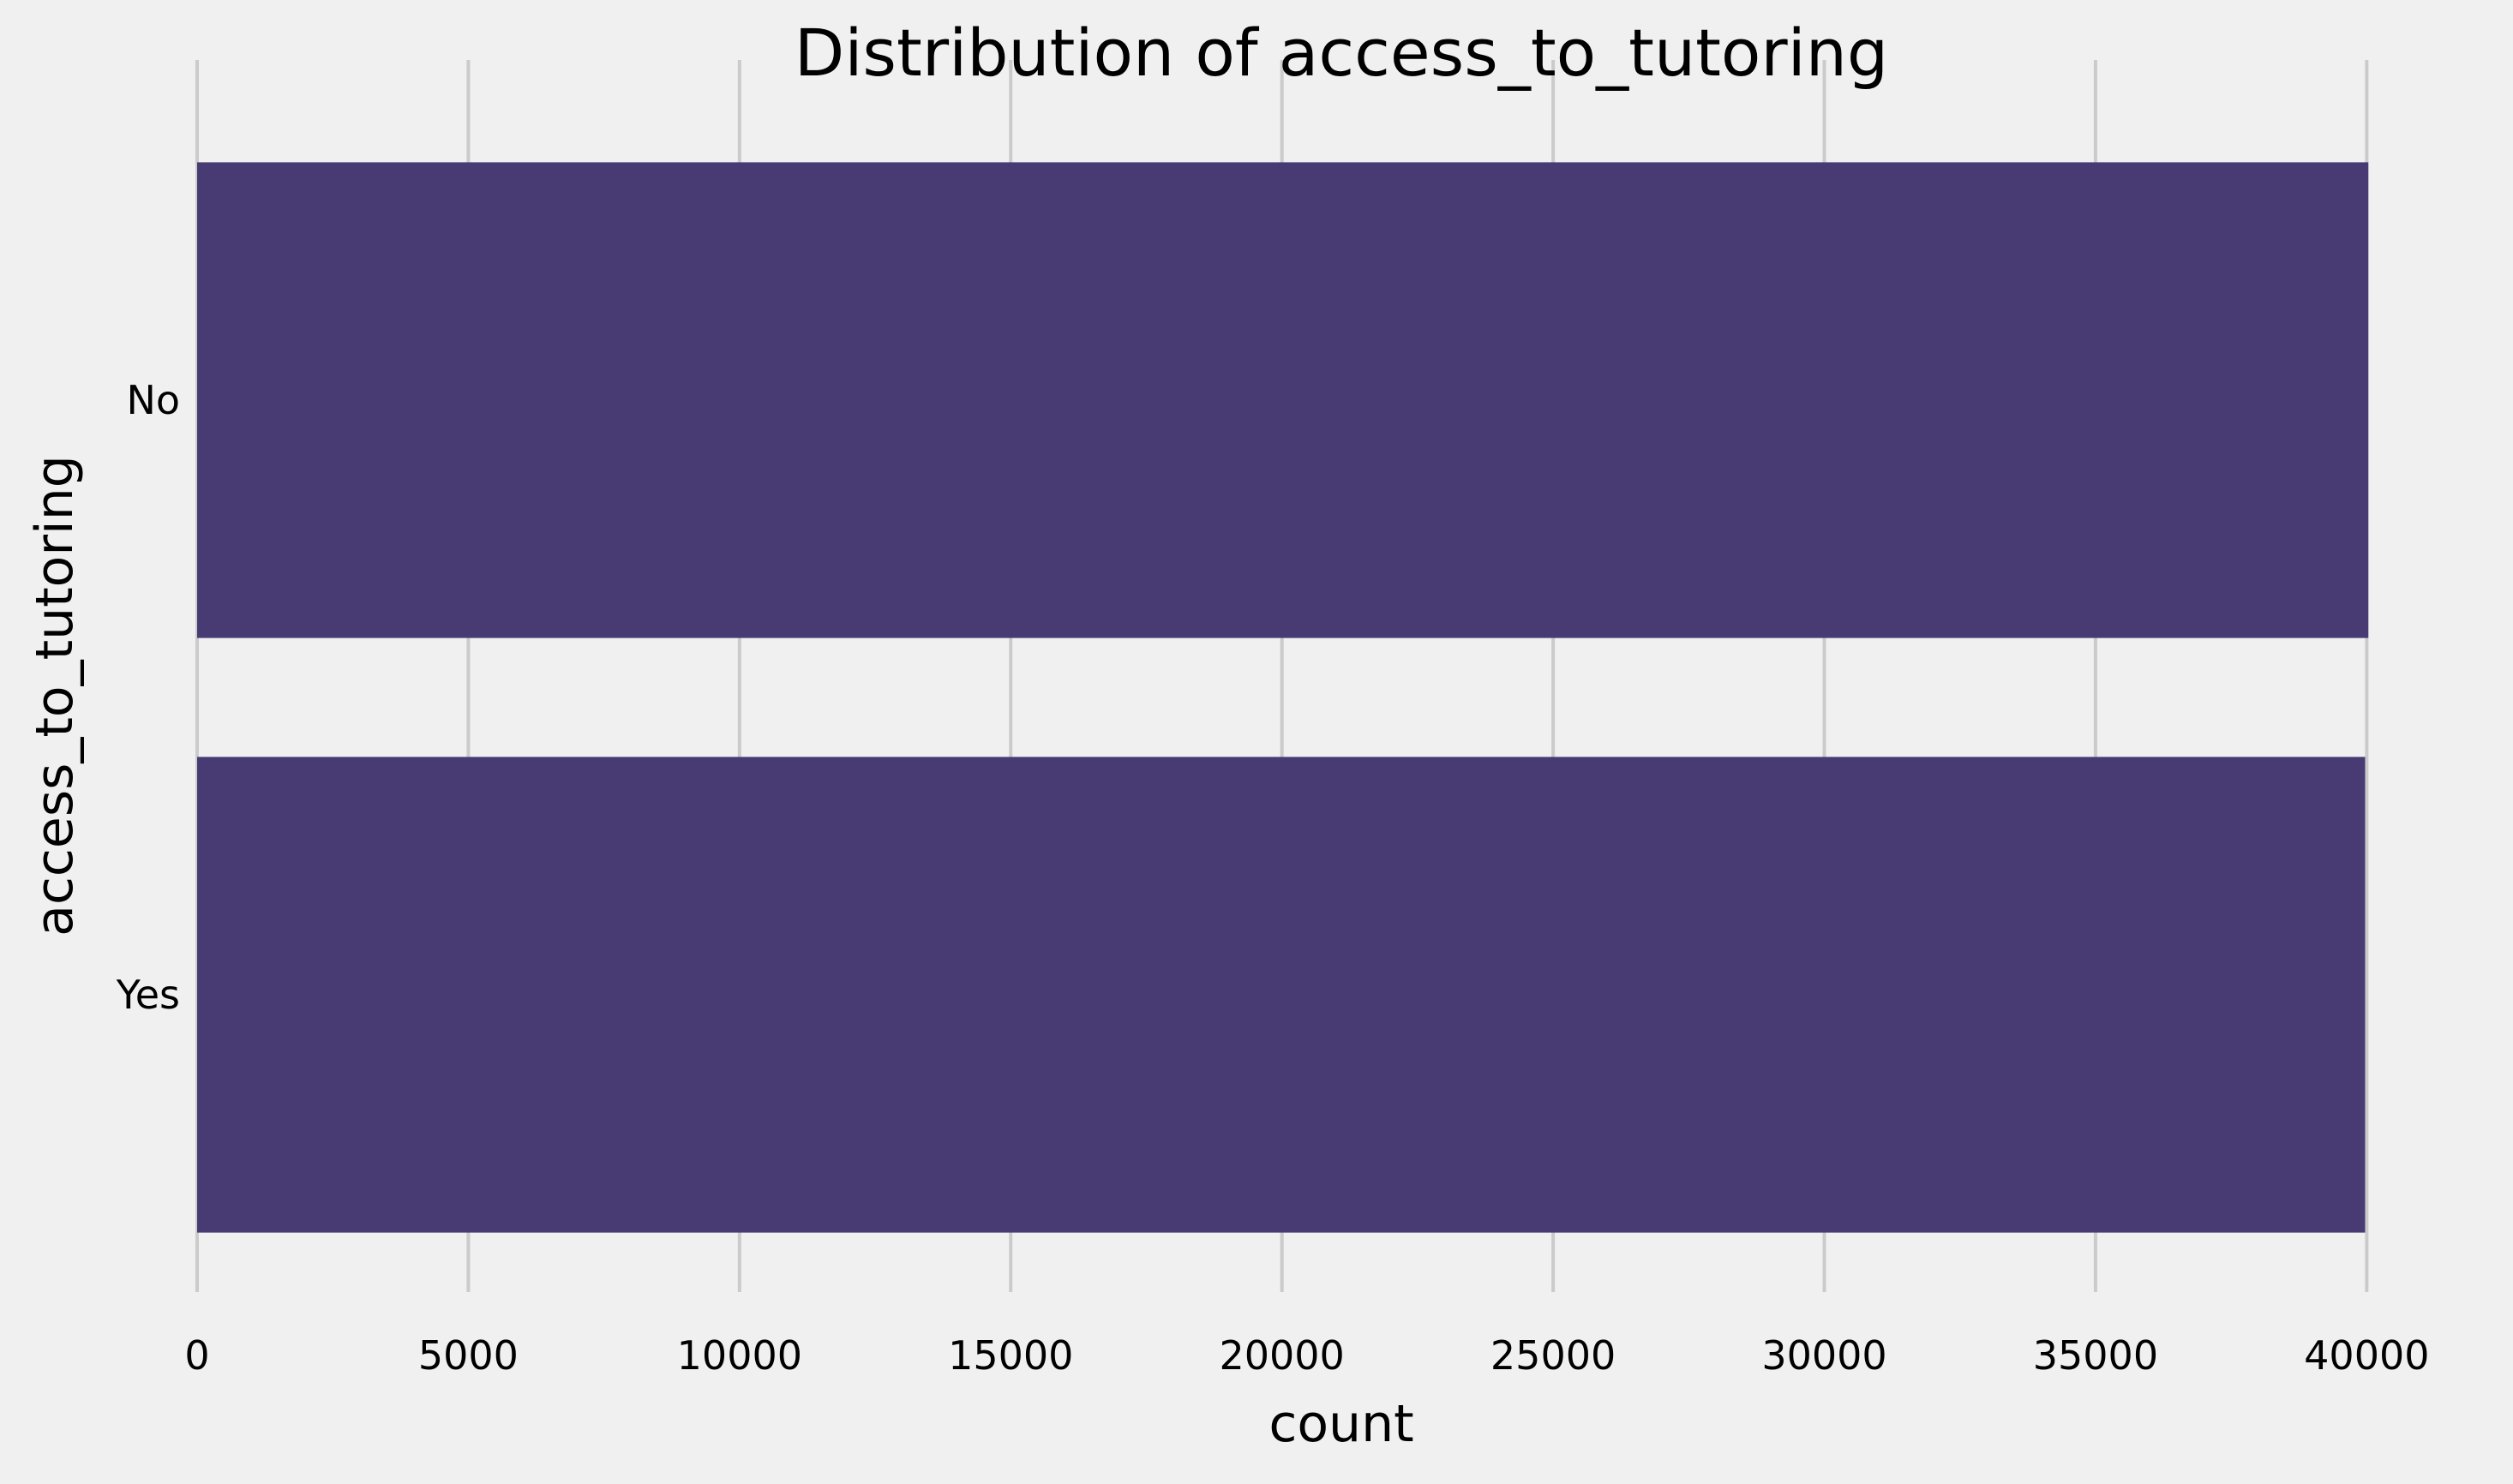 Image resolution: width=2513 pixels, height=1484 pixels. I want to click on x-tick-label: 30000, so click(1823, 1355).